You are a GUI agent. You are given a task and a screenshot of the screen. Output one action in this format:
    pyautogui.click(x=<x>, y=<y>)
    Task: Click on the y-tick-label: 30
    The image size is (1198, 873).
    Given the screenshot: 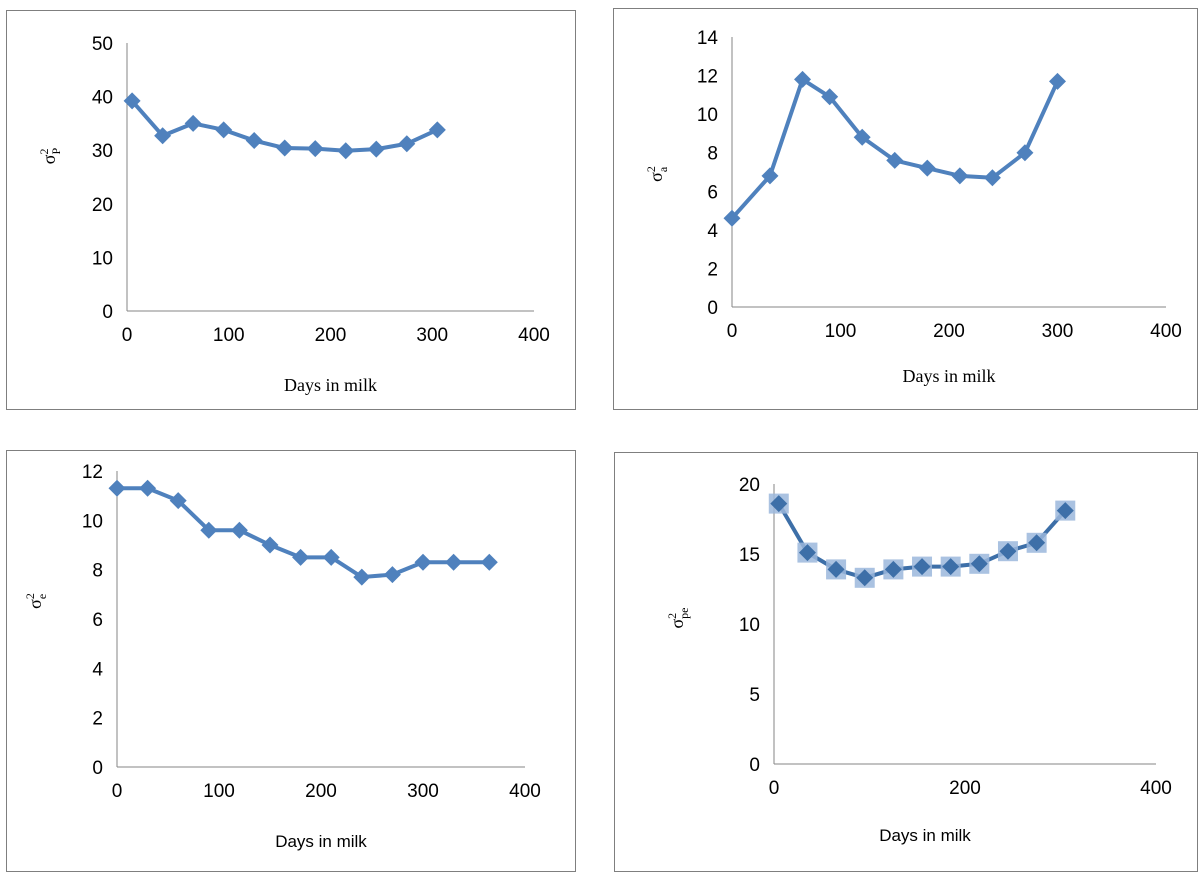 What is the action you would take?
    pyautogui.click(x=102, y=151)
    